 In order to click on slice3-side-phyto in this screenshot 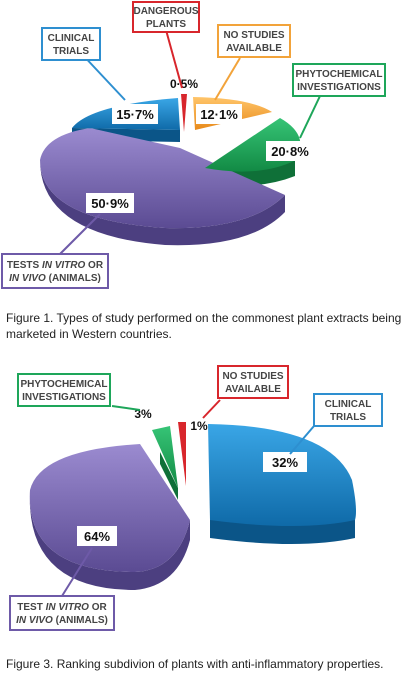, I will do `click(169, 476)`.